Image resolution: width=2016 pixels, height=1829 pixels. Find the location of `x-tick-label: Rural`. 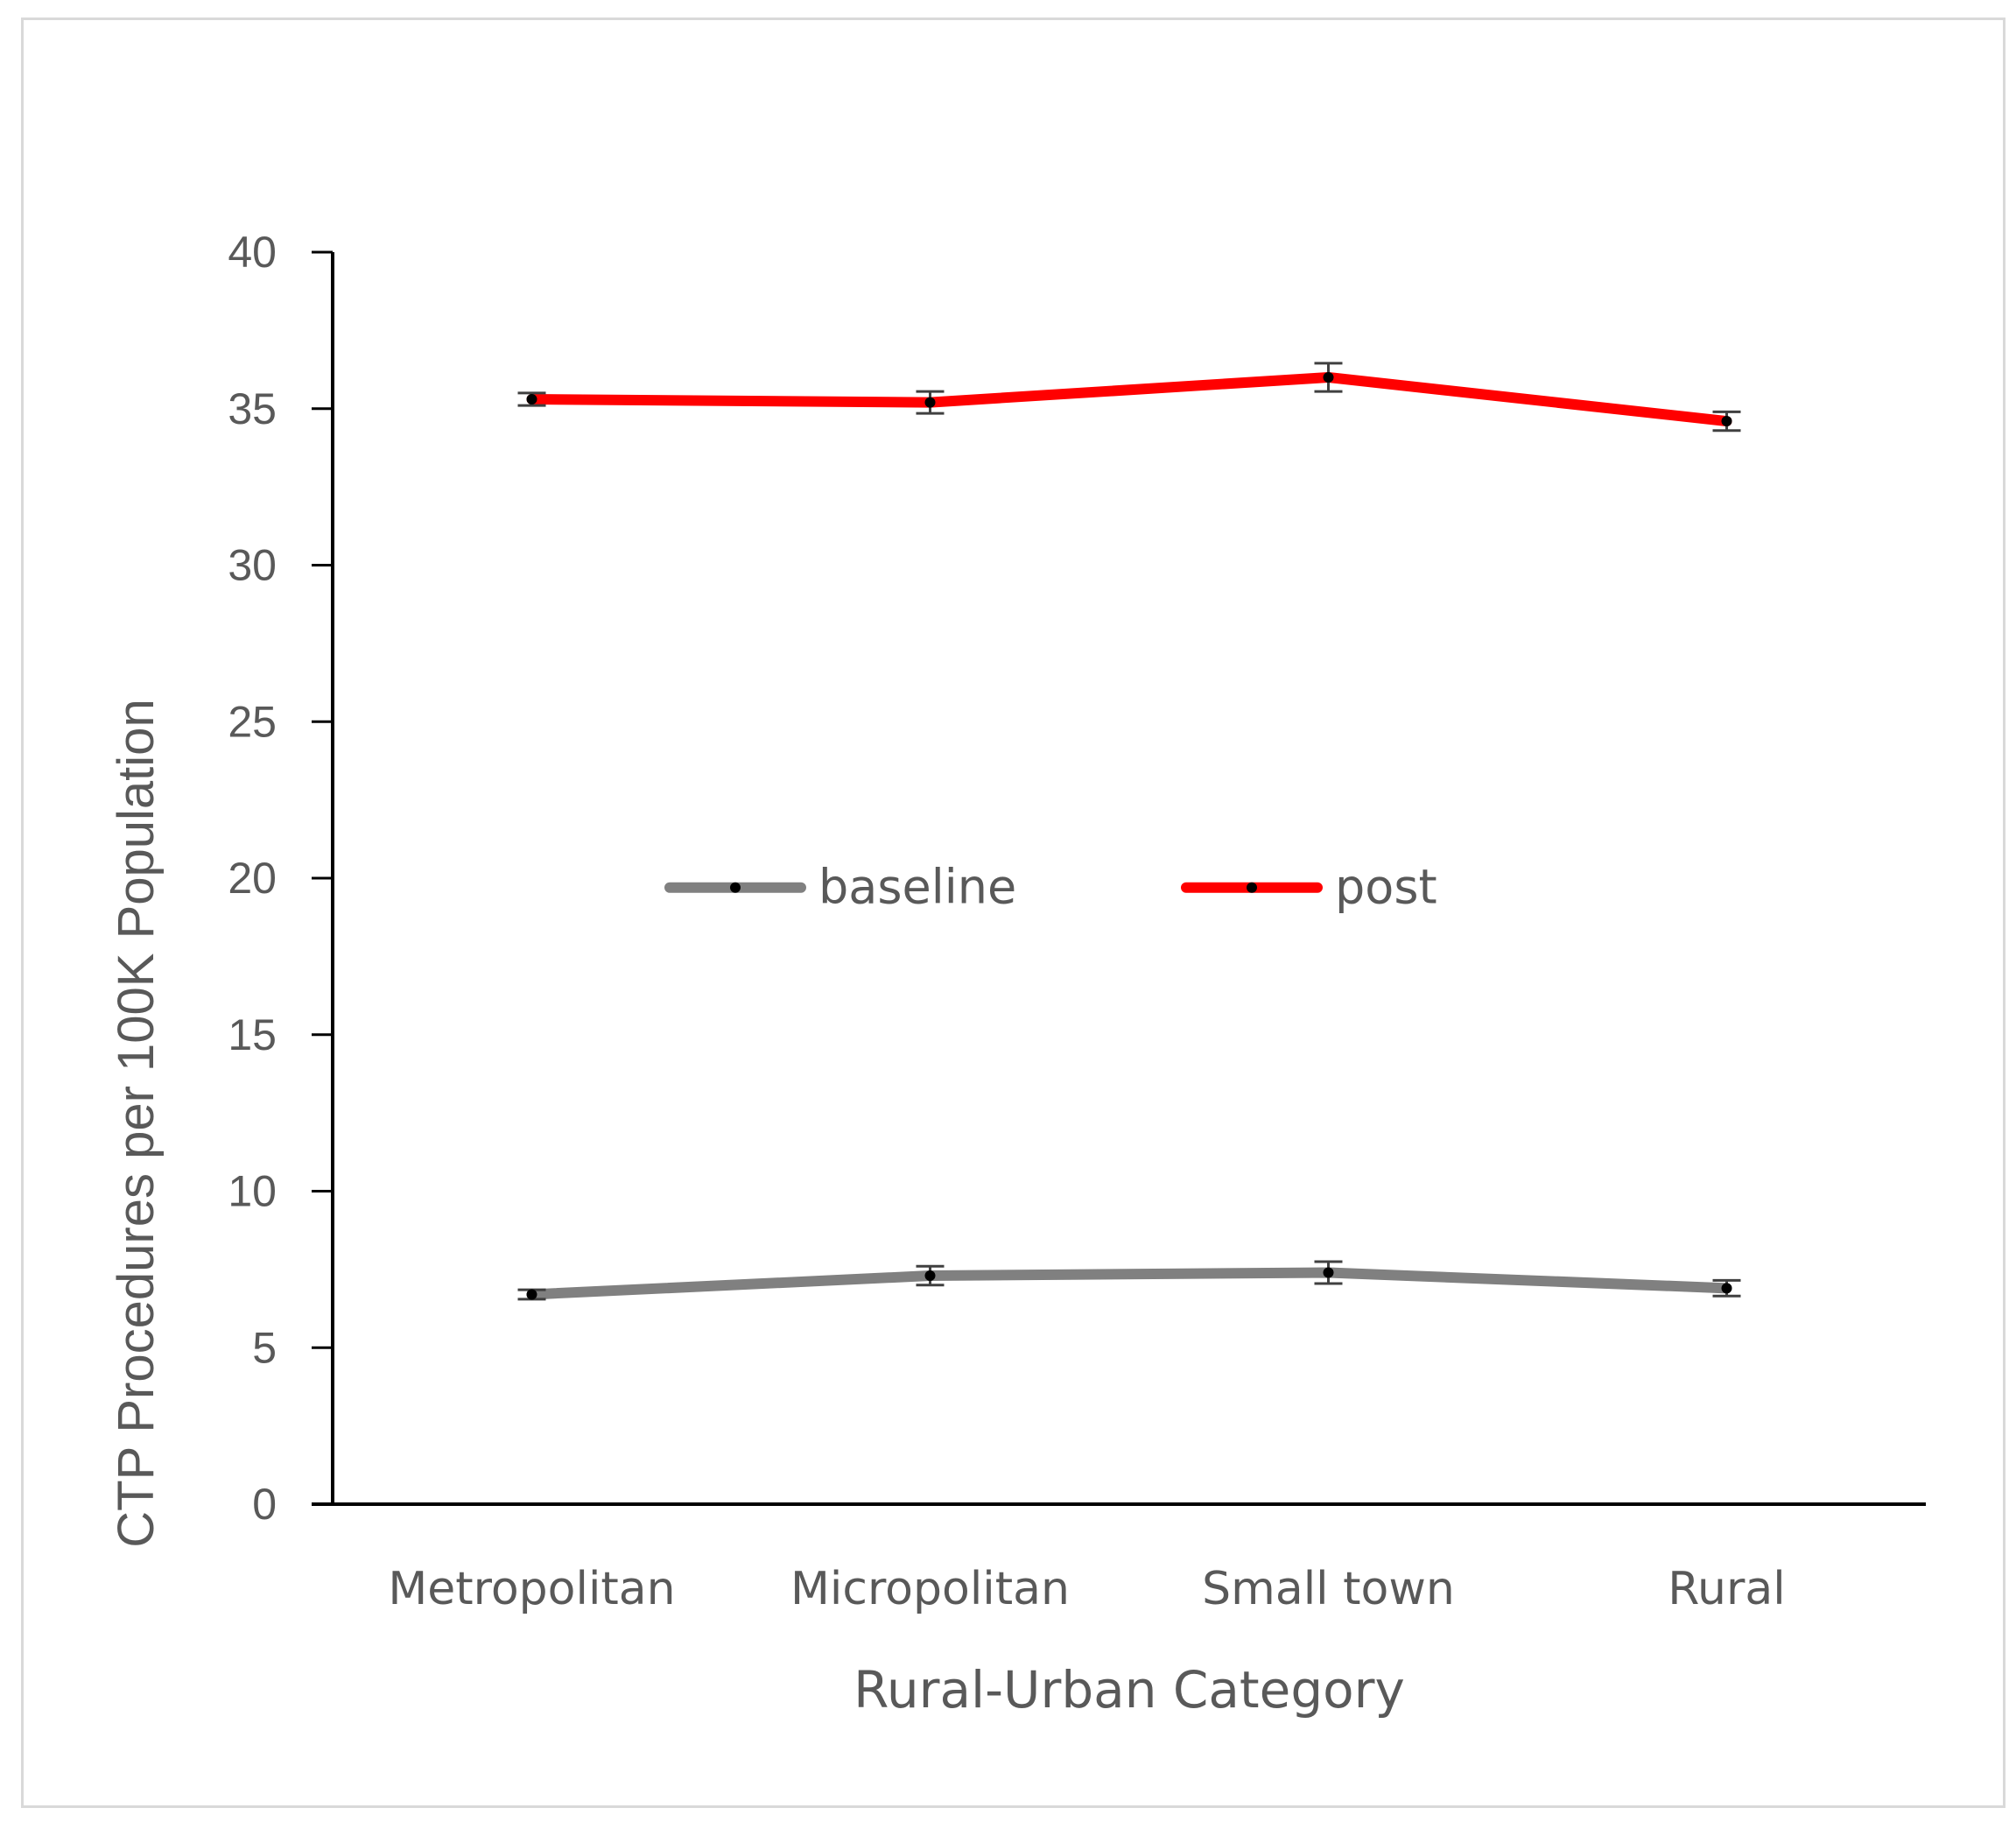

x-tick-label: Rural is located at coordinates (1727, 1589).